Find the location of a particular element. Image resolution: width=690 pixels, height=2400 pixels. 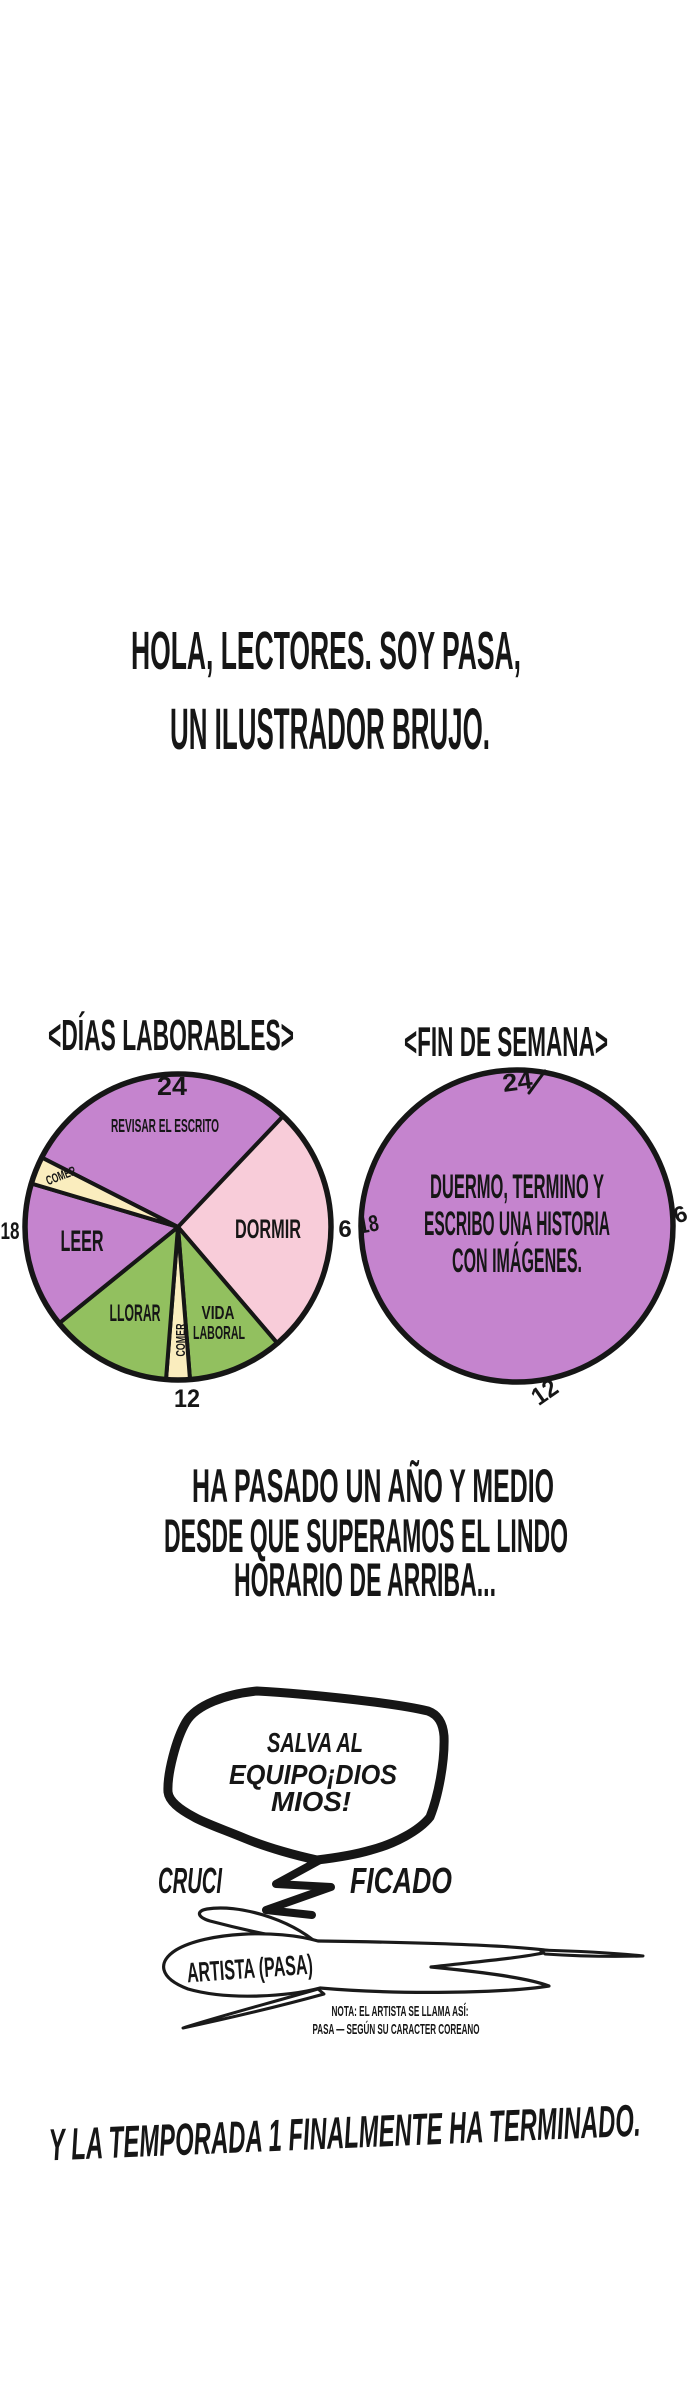

speech-bubble-tail is located at coordinates (298, 1887).